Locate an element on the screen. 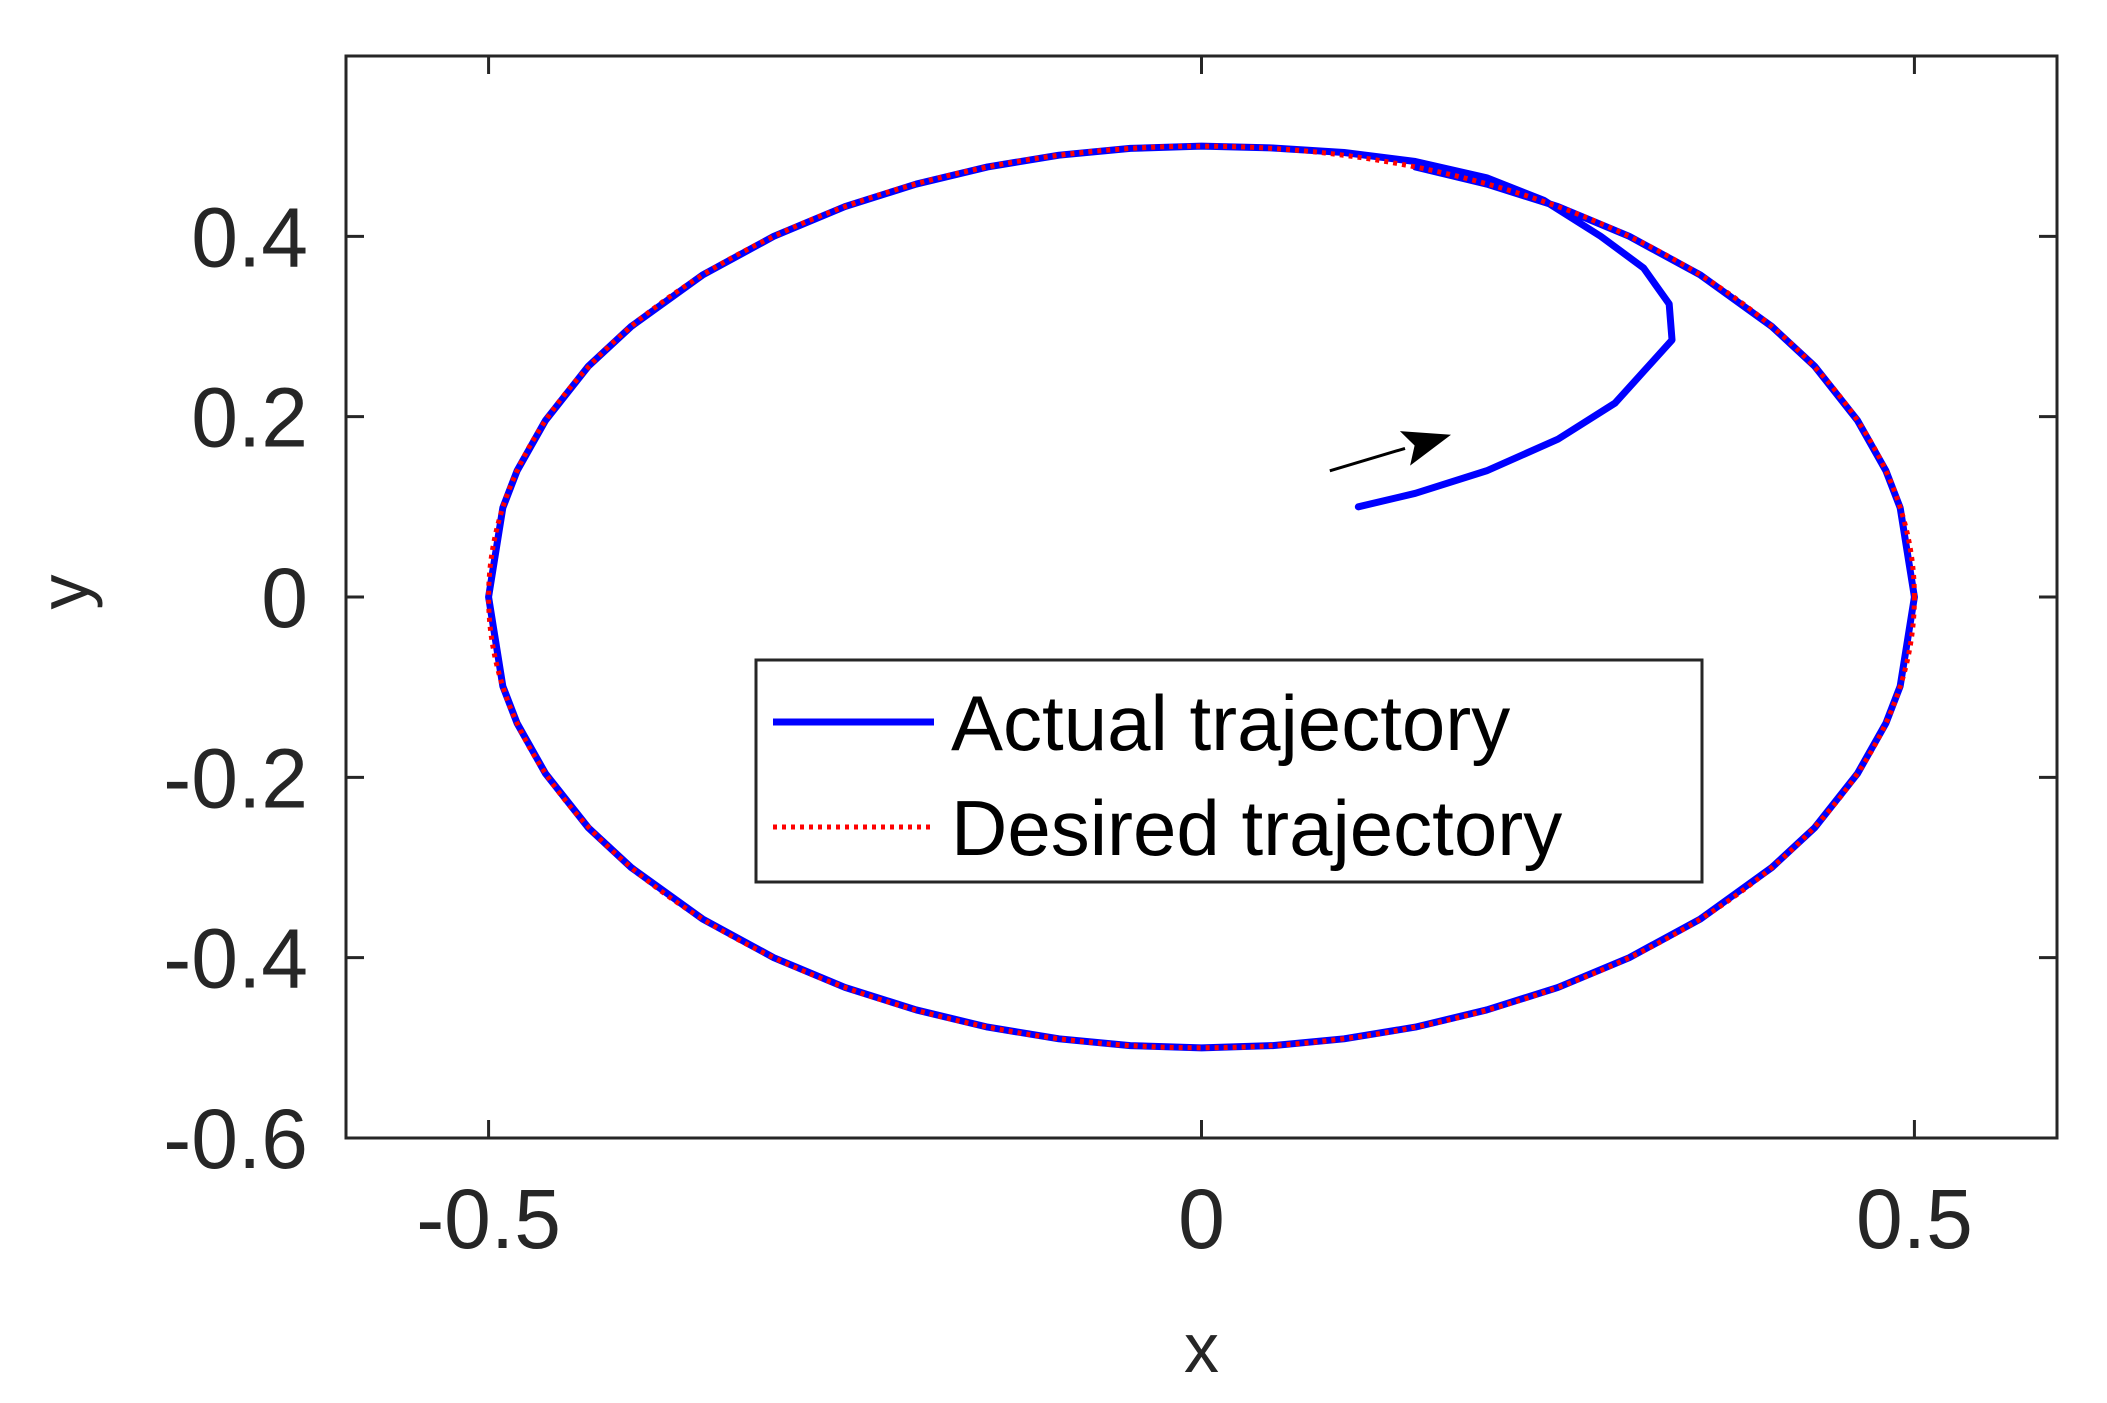  annotation-arrow-shaft is located at coordinates (1367, 459).